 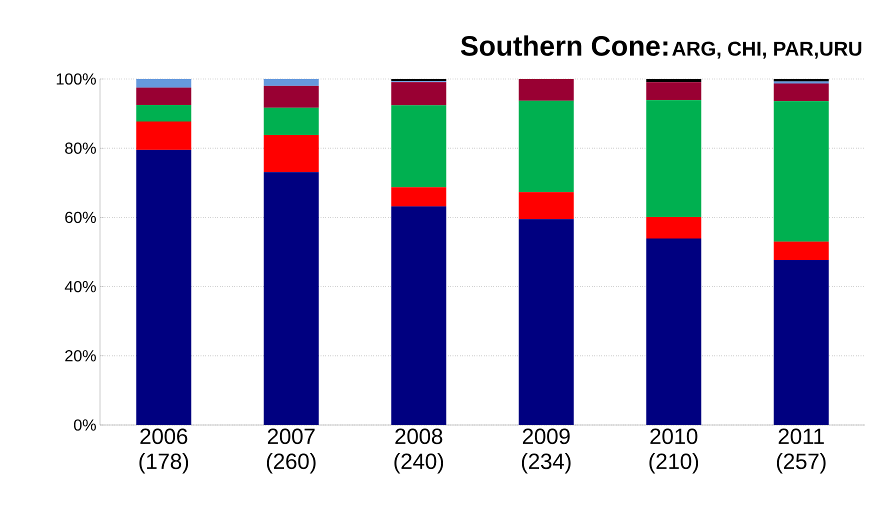 What do you see at coordinates (673, 451) in the screenshot?
I see `x-tick-label: 2010 (210)` at bounding box center [673, 451].